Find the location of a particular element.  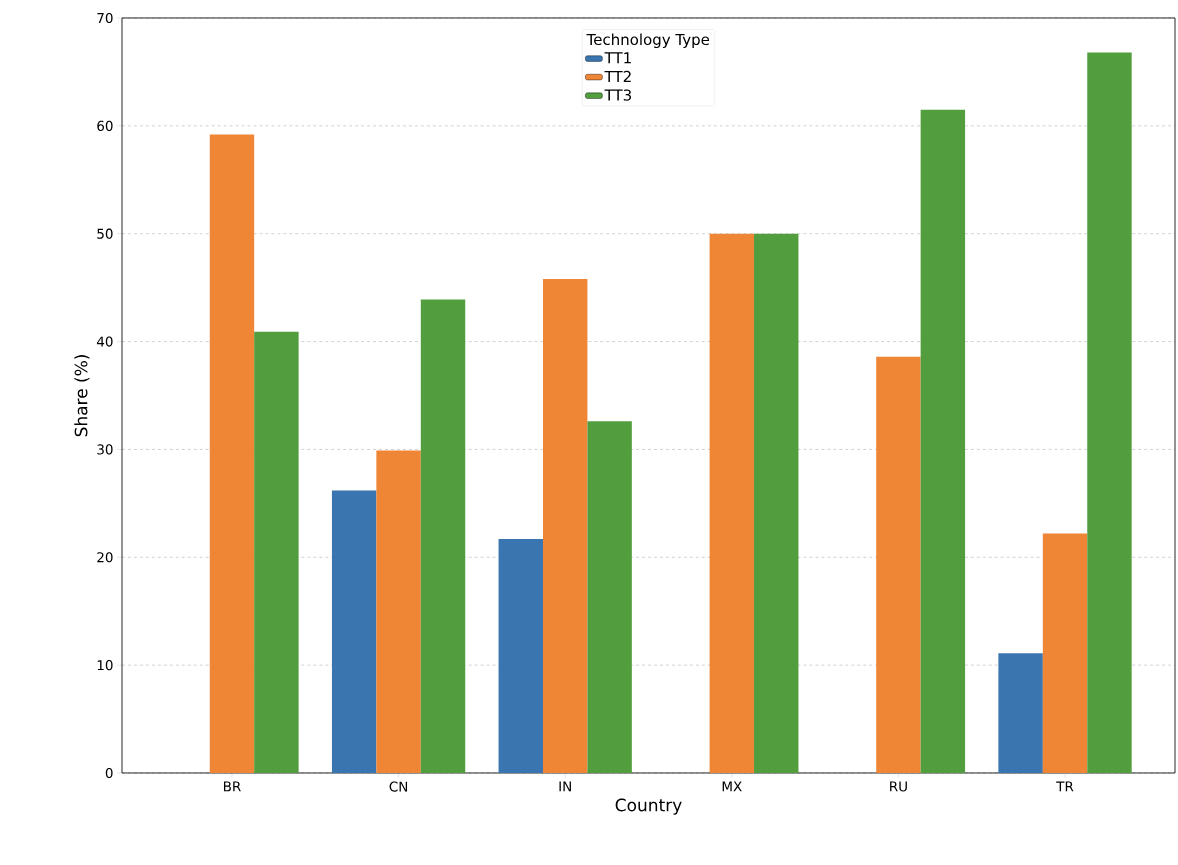

y-tick-label: 40 is located at coordinates (104, 341).